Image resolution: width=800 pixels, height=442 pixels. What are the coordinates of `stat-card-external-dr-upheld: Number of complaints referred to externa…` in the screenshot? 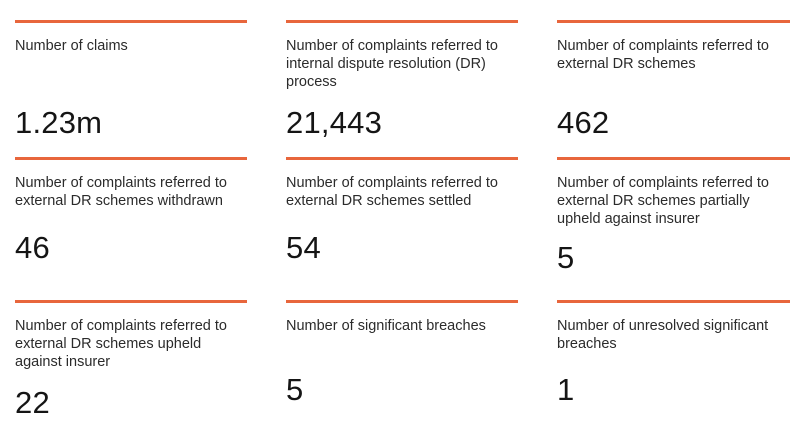 It's located at (131, 370).